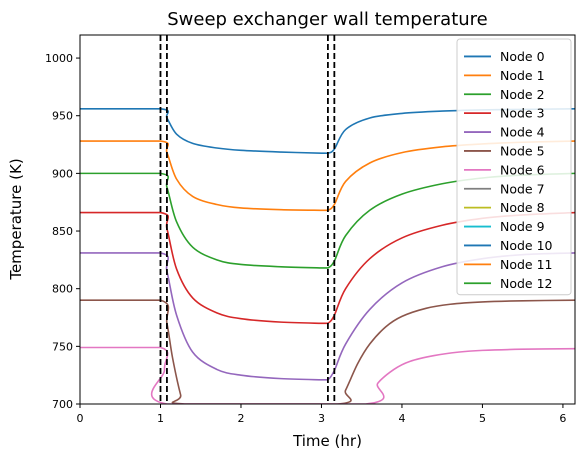 Image resolution: width=585 pixels, height=462 pixels. I want to click on x-tick-label: 2, so click(240, 418).